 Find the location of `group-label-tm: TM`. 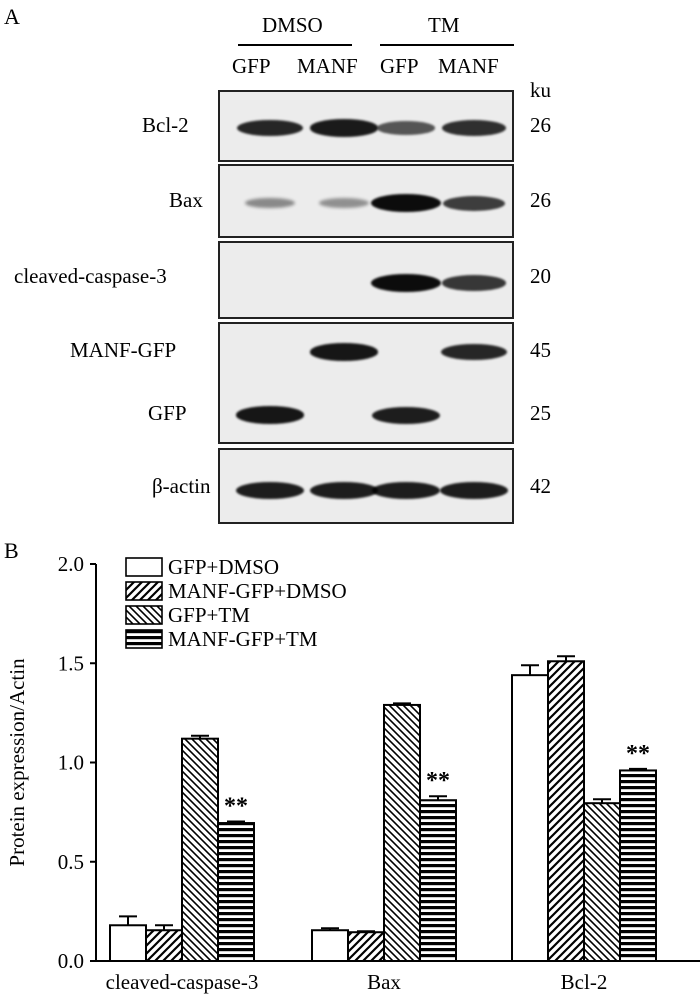

group-label-tm: TM is located at coordinates (444, 25).